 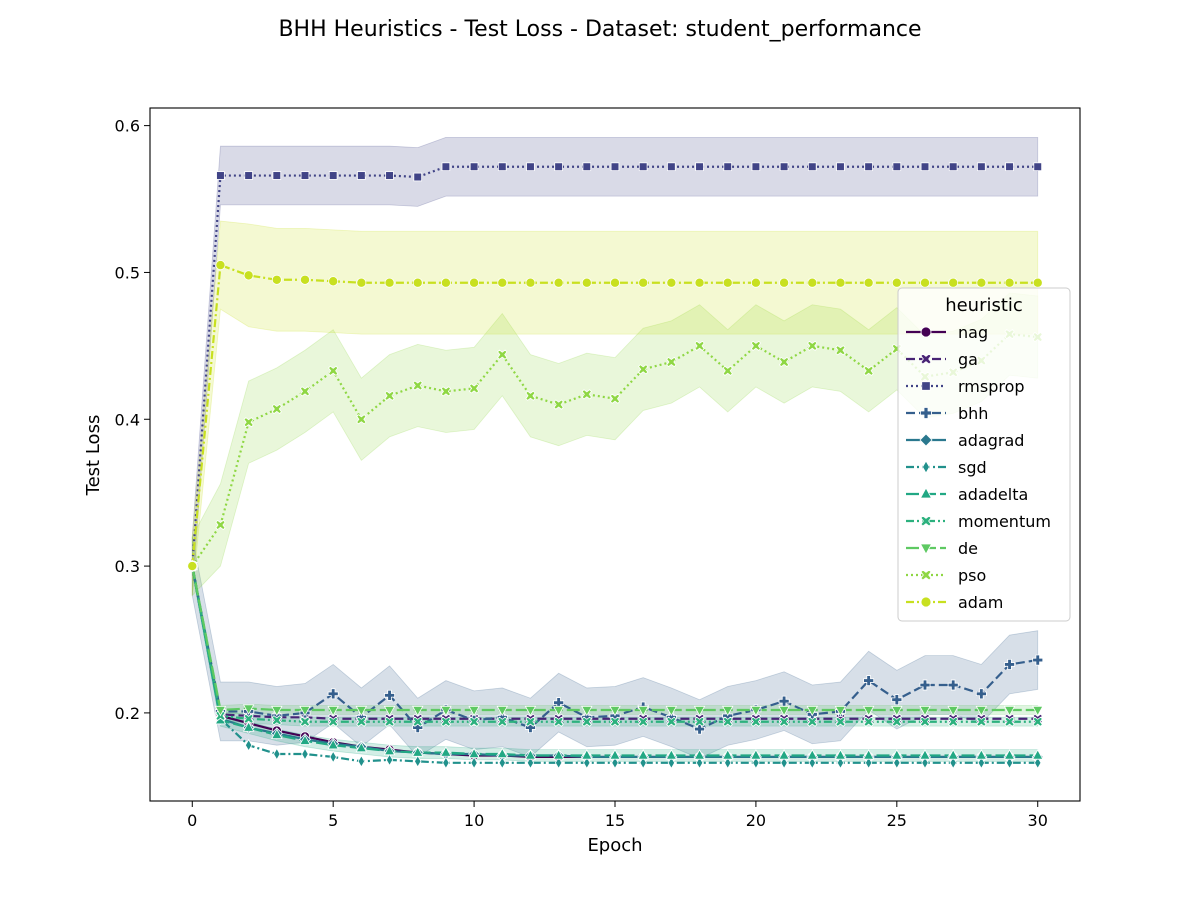 What do you see at coordinates (756, 820) in the screenshot?
I see `x-tick-label: 20` at bounding box center [756, 820].